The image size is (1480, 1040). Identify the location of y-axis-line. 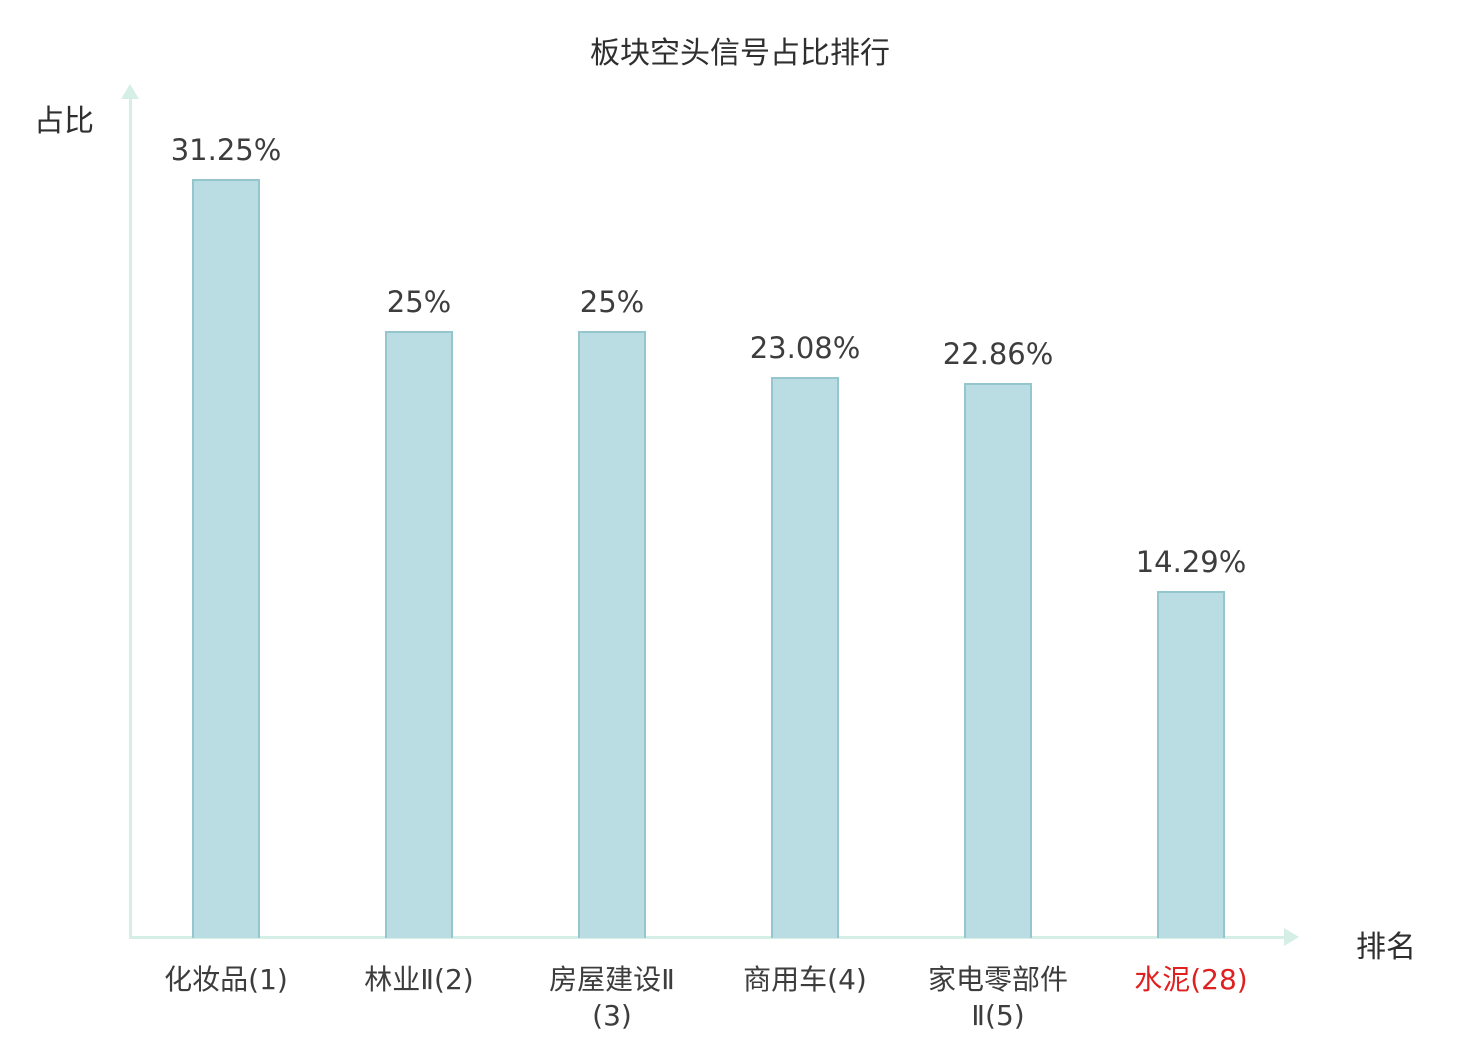
(130, 516).